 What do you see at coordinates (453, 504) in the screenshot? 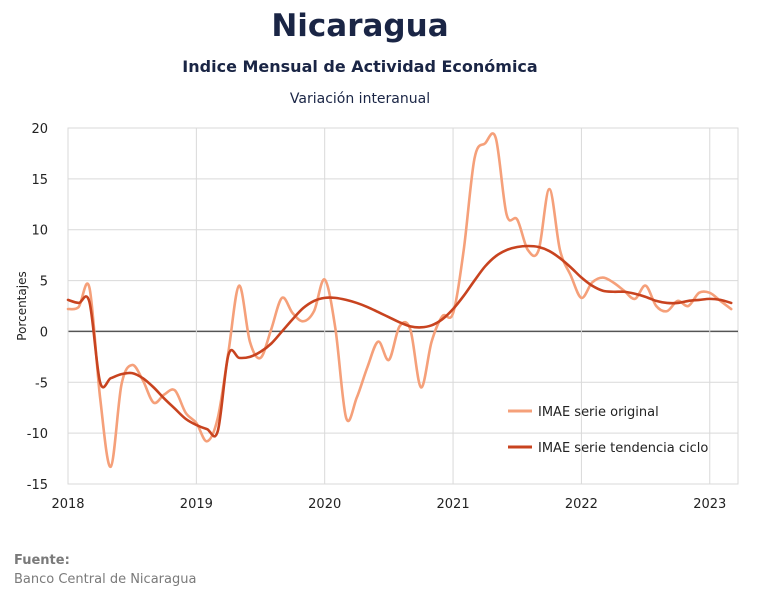
I see `x-tick-label: 2021` at bounding box center [453, 504].